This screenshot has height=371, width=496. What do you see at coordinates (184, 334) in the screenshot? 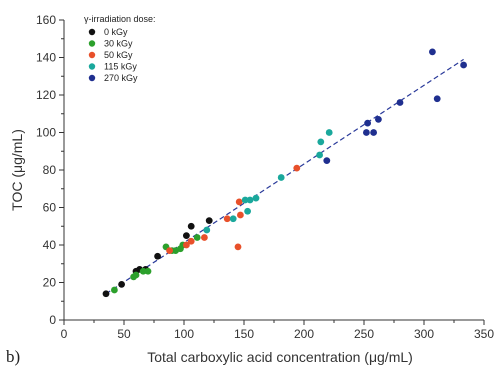
I see `x-tick-label: 100` at bounding box center [184, 334].